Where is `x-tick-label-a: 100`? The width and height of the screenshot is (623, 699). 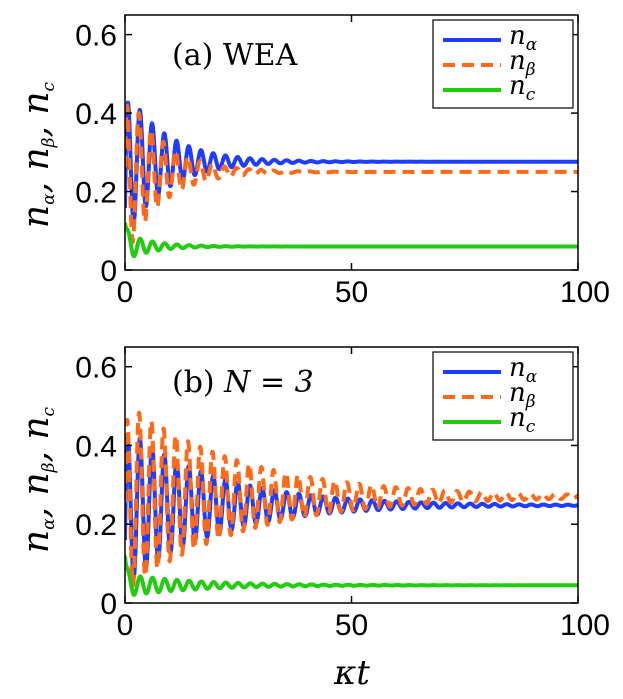 x-tick-label-a: 100 is located at coordinates (585, 292).